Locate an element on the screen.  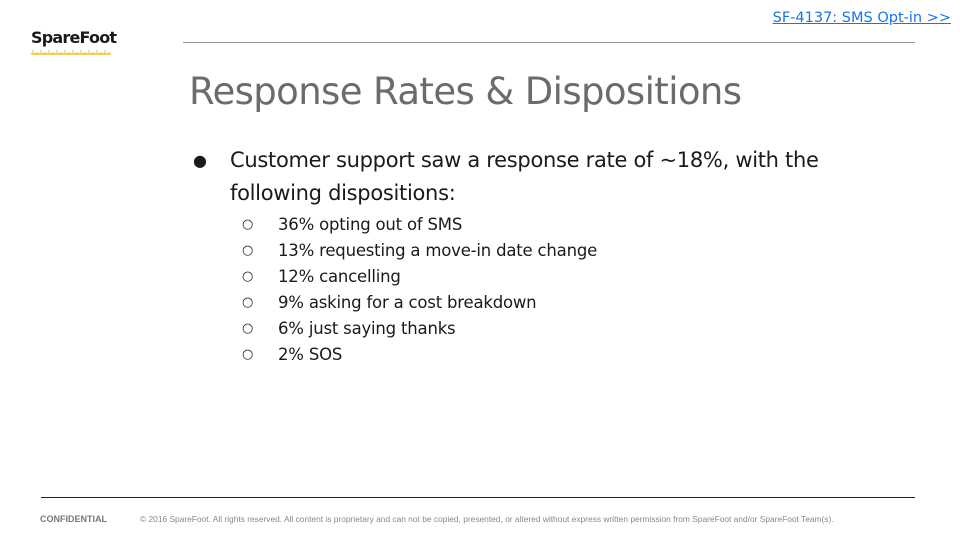
list-item: ○ 9% asking for a cost breakdown is located at coordinates (555, 303).